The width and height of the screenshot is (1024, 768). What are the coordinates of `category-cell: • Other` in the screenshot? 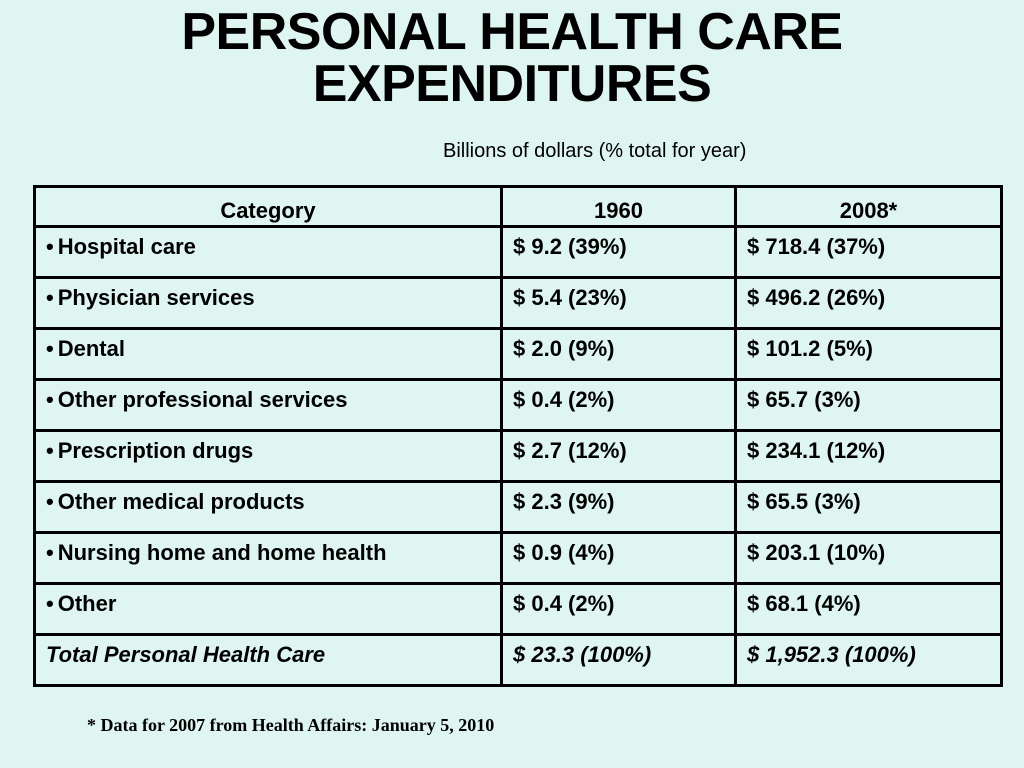 It's located at (268, 609).